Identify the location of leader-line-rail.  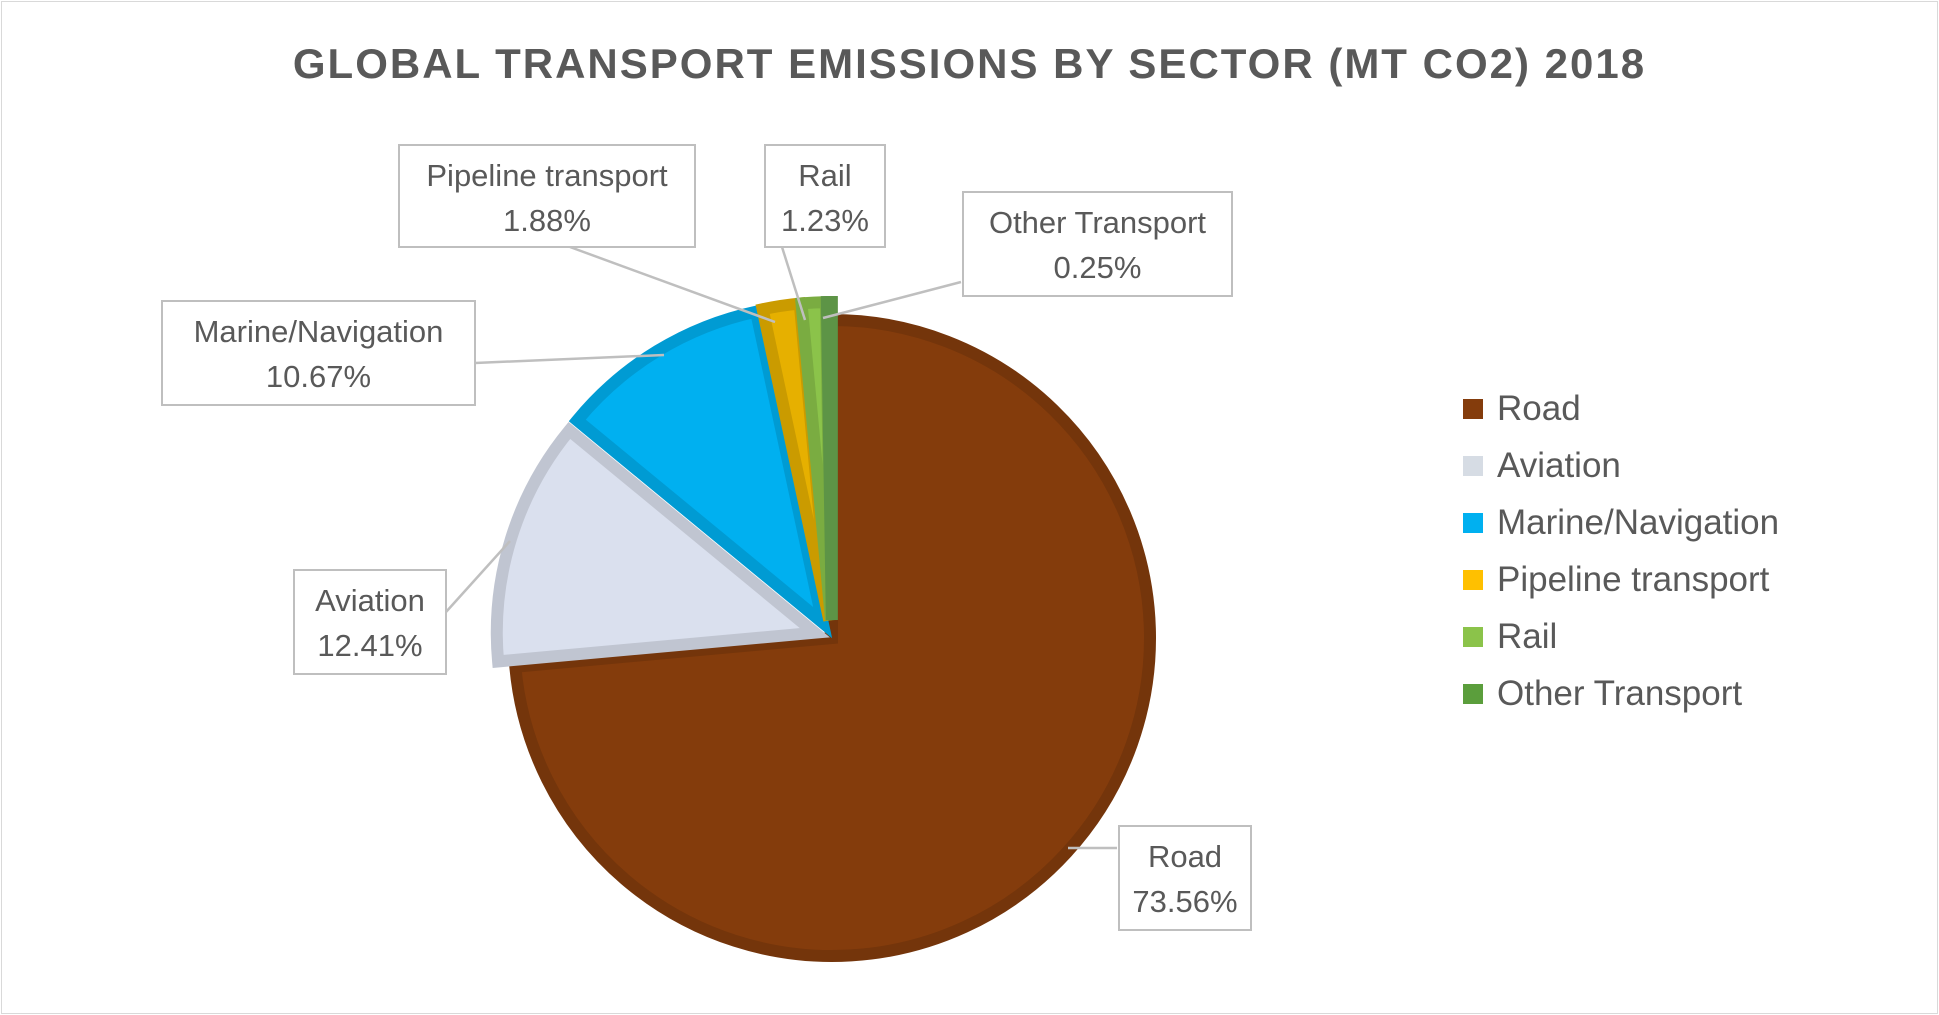
(793, 283).